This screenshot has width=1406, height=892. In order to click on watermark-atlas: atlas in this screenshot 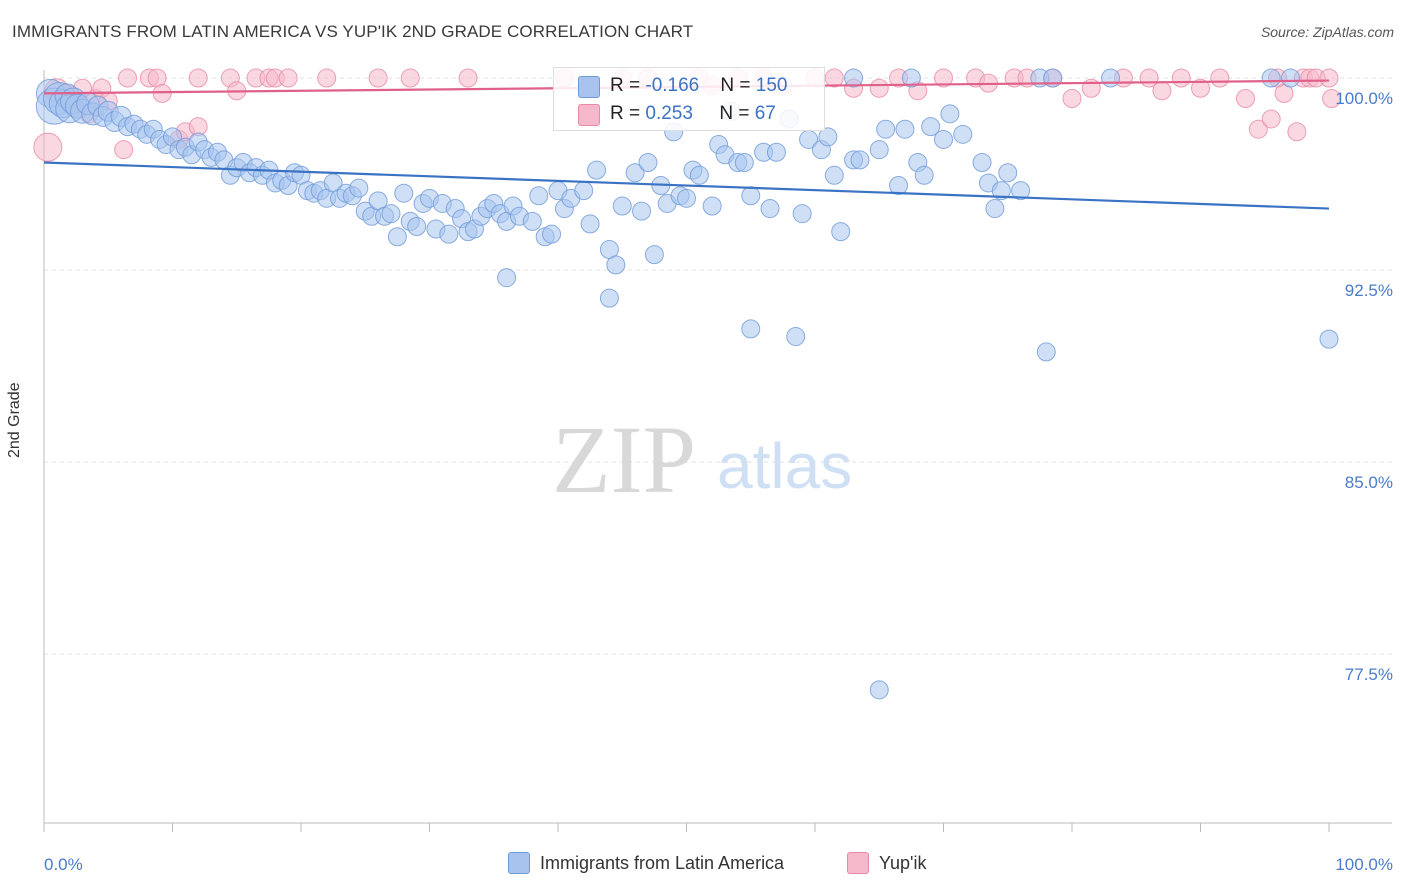, I will do `click(784, 466)`.